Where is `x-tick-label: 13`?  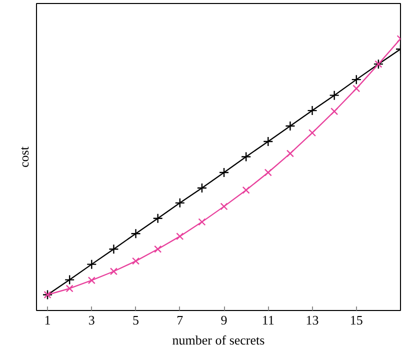
x-tick-label: 13 is located at coordinates (312, 320).